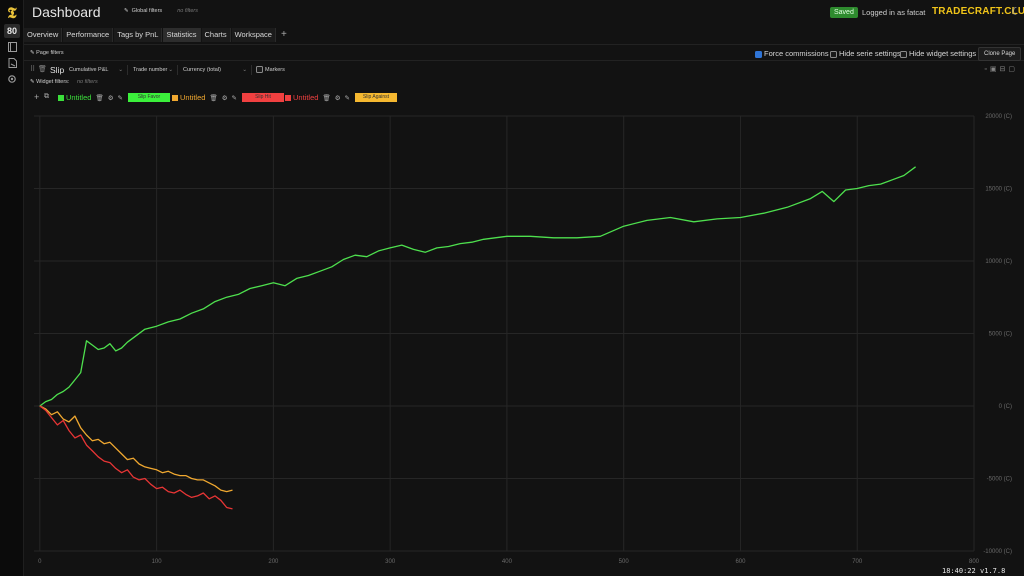 The width and height of the screenshot is (1024, 576). Describe the element at coordinates (33, 69) in the screenshot. I see `drag-handle-icon: ⠿` at that location.